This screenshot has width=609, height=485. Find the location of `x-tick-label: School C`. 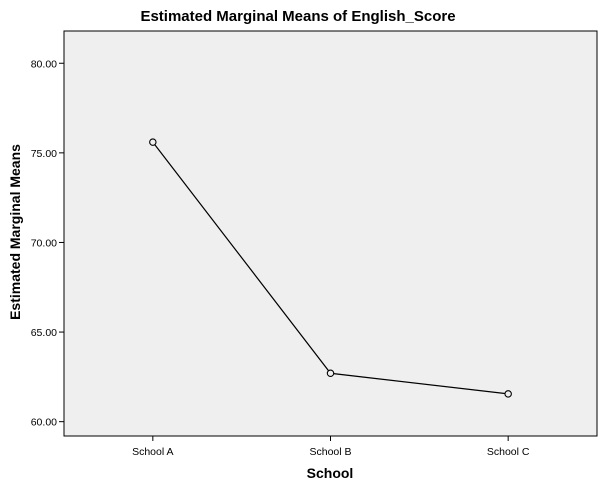

x-tick-label: School C is located at coordinates (508, 452).